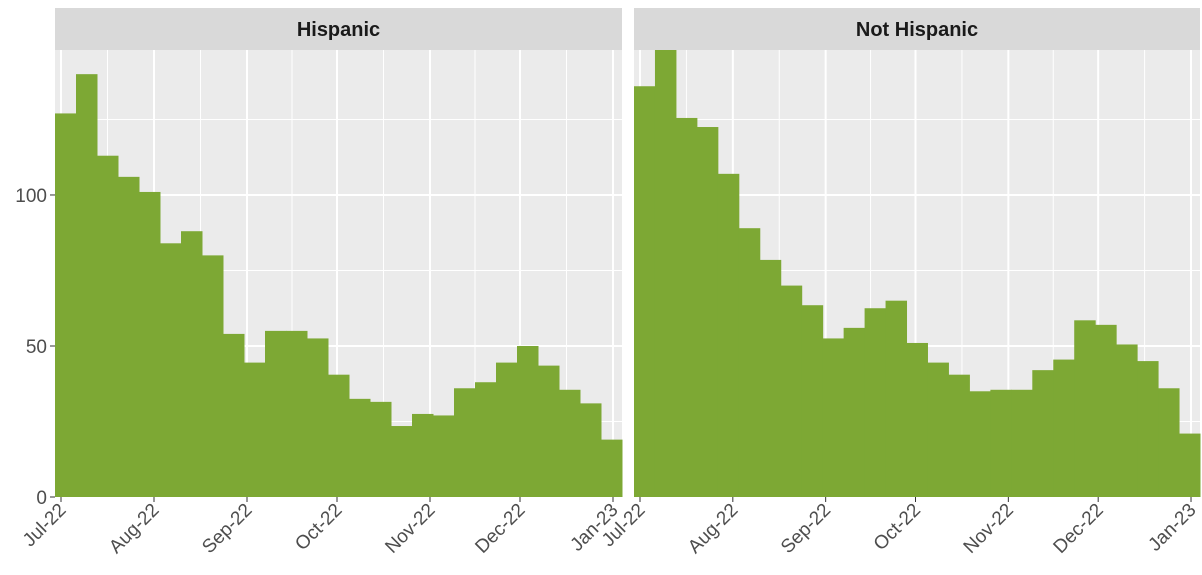  I want to click on strip-label: Not Hispanic, so click(917, 30).